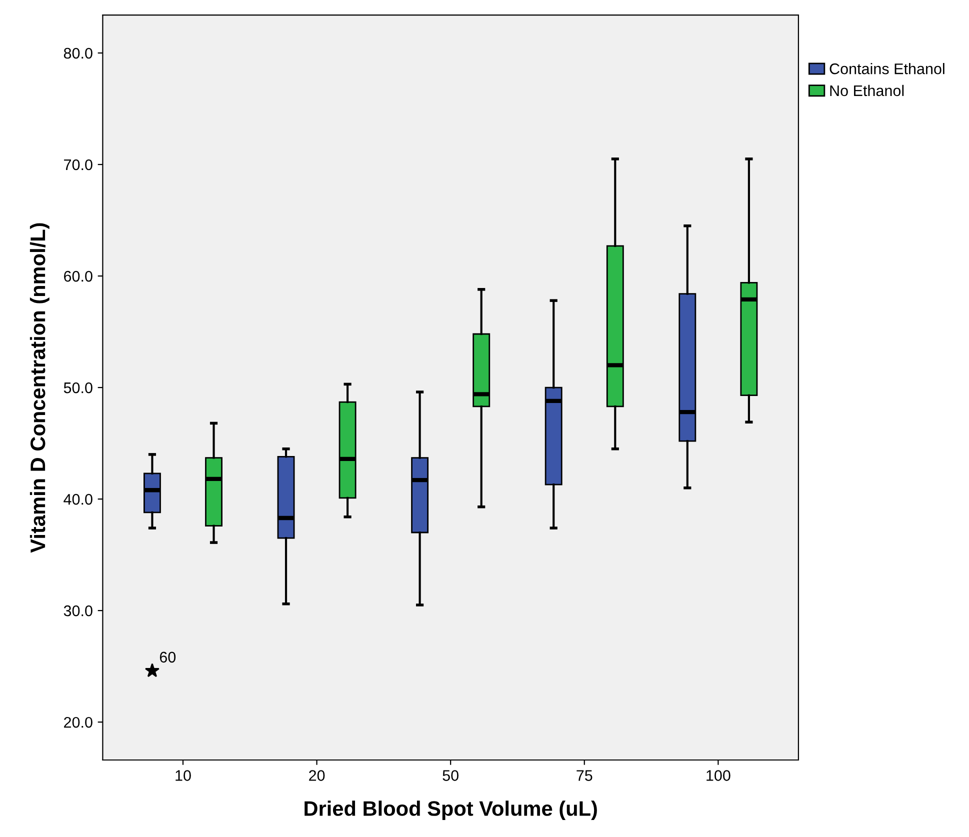 Image resolution: width=969 pixels, height=837 pixels. Describe the element at coordinates (78, 53) in the screenshot. I see `y-tick-label: 80.0` at that location.